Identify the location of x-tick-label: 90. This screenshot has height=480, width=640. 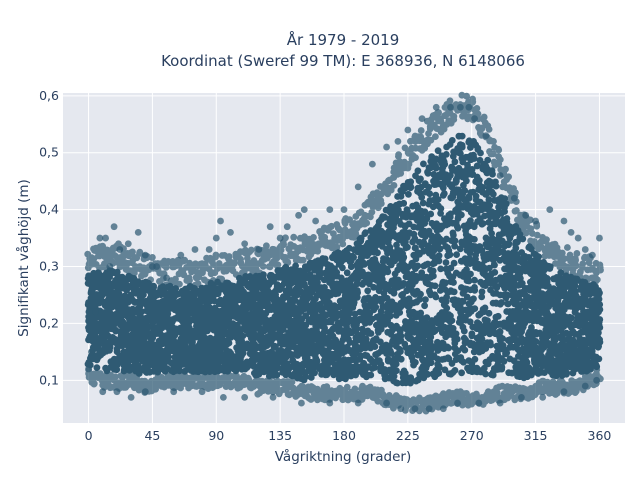
(216, 435).